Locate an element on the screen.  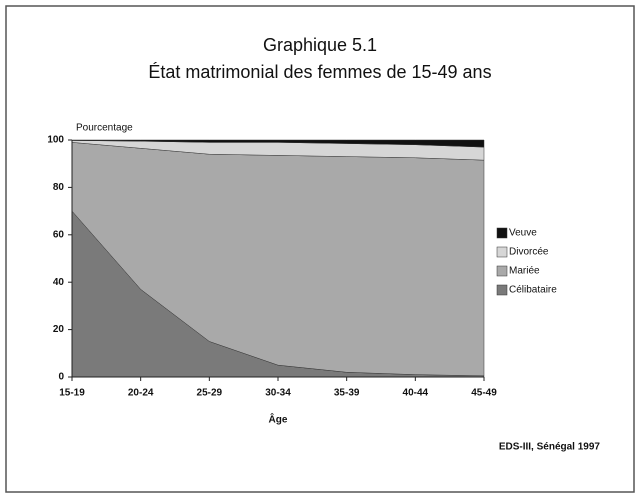
y-axis-label: Pourcentage is located at coordinates (104, 128).